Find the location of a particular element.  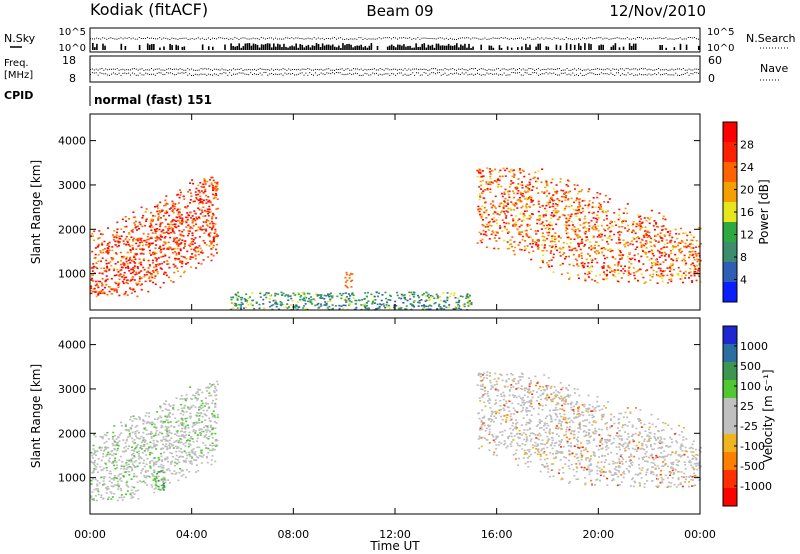

colorbar-tick-label: 24 is located at coordinates (747, 167).